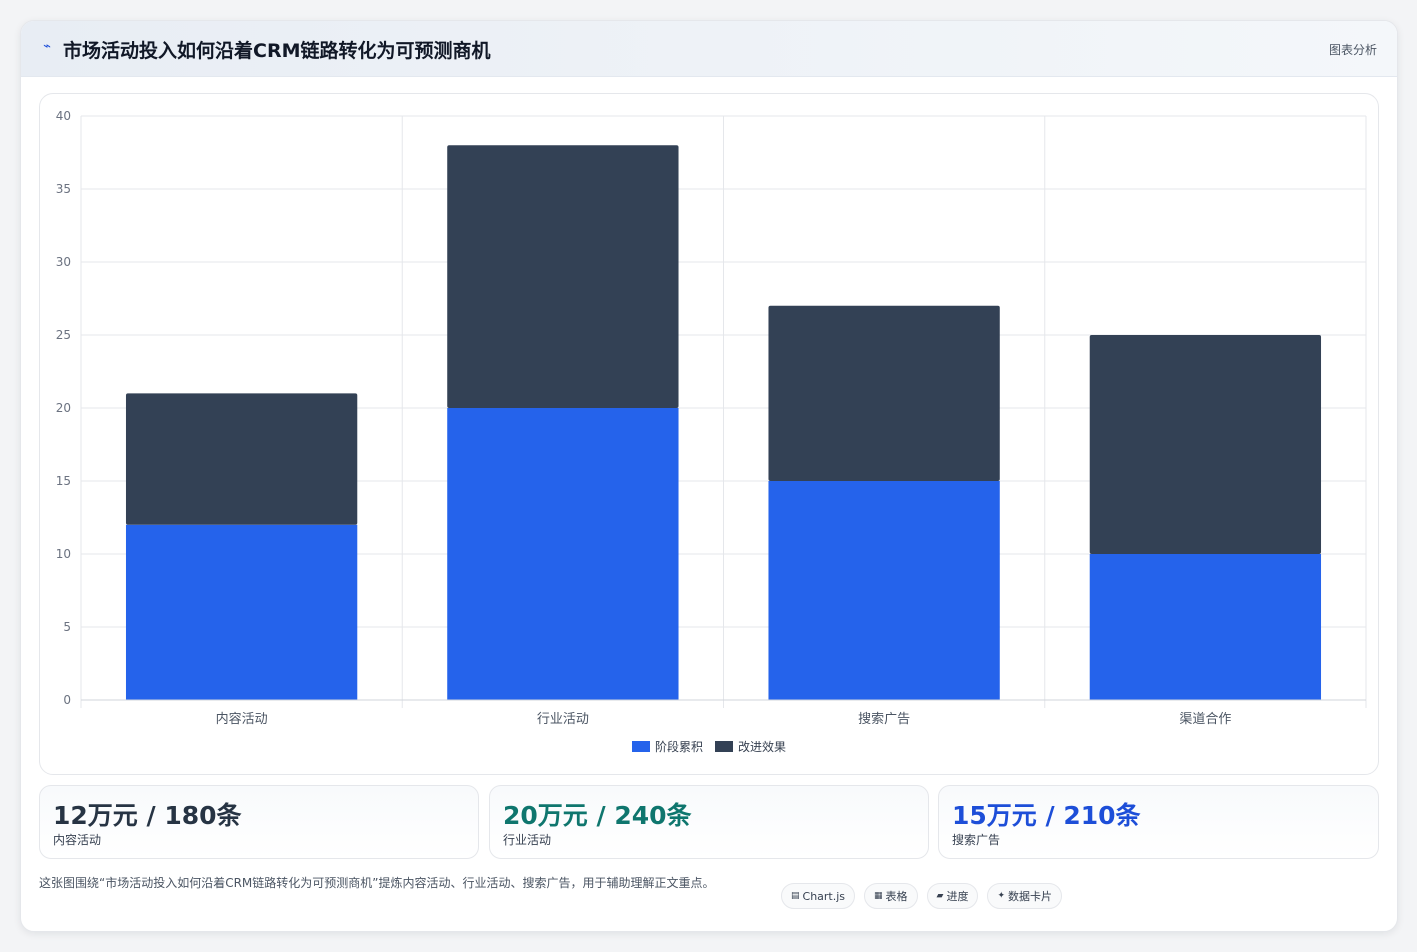 Image resolution: width=1417 pixels, height=952 pixels. I want to click on legend-item-stage: 阶段累积, so click(667, 746).